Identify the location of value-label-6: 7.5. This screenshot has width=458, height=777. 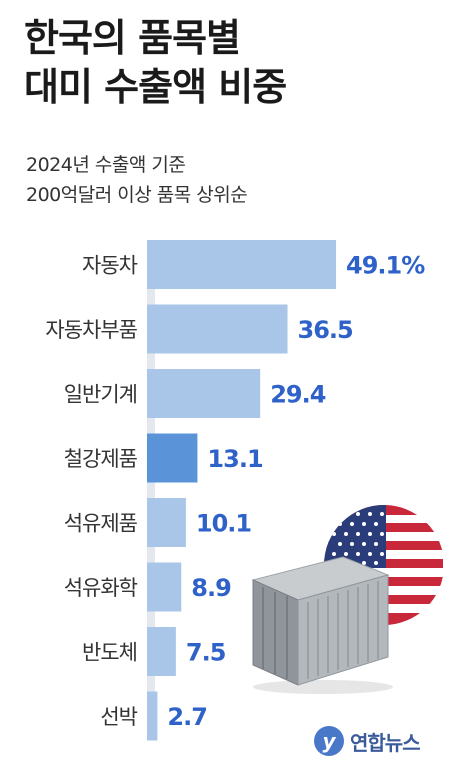
(206, 653).